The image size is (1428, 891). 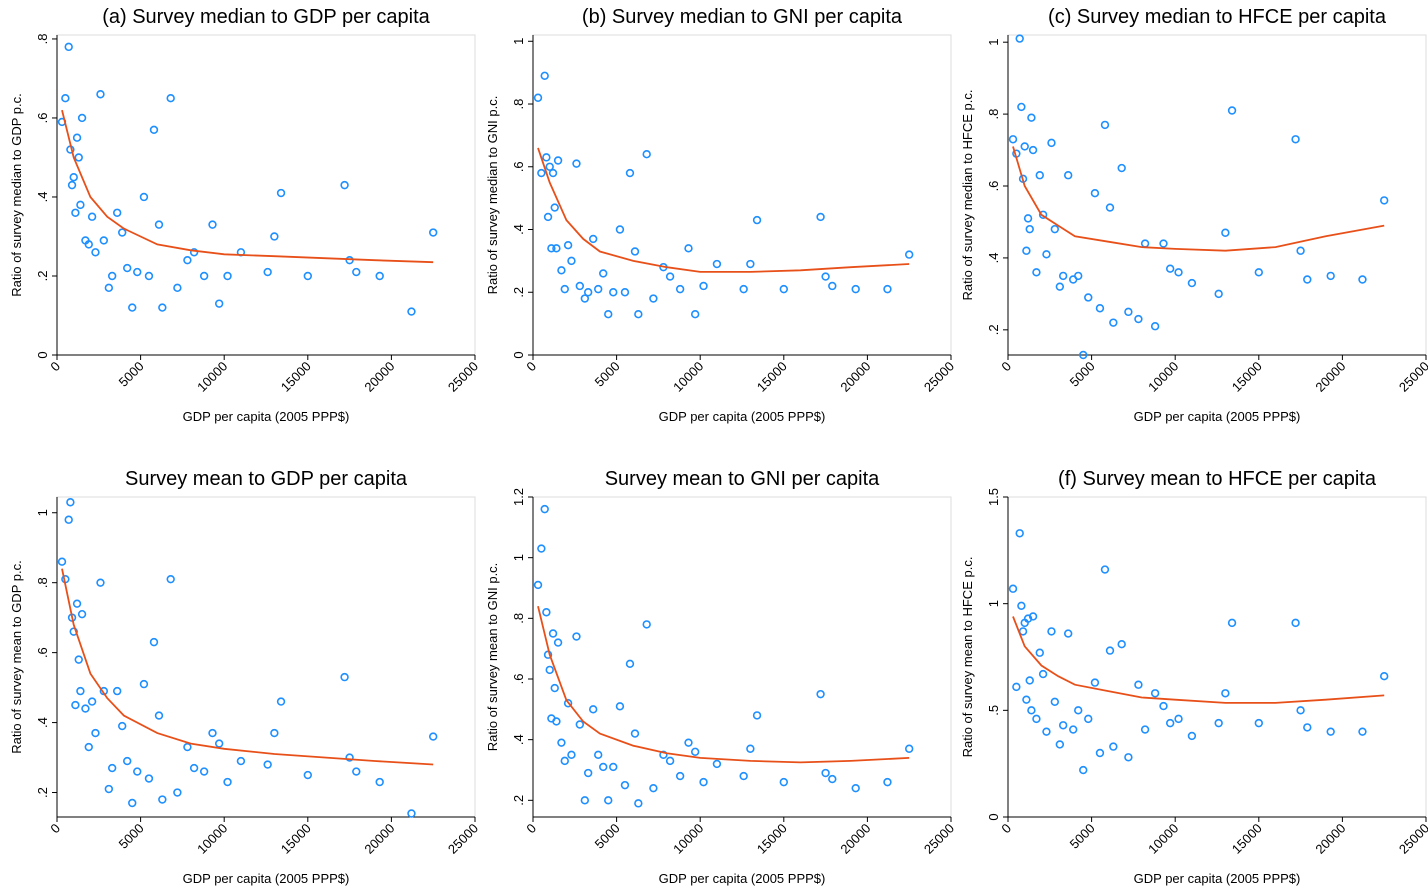 What do you see at coordinates (266, 416) in the screenshot?
I see `x-axis-label: GDP per capita (2005 PPP$)` at bounding box center [266, 416].